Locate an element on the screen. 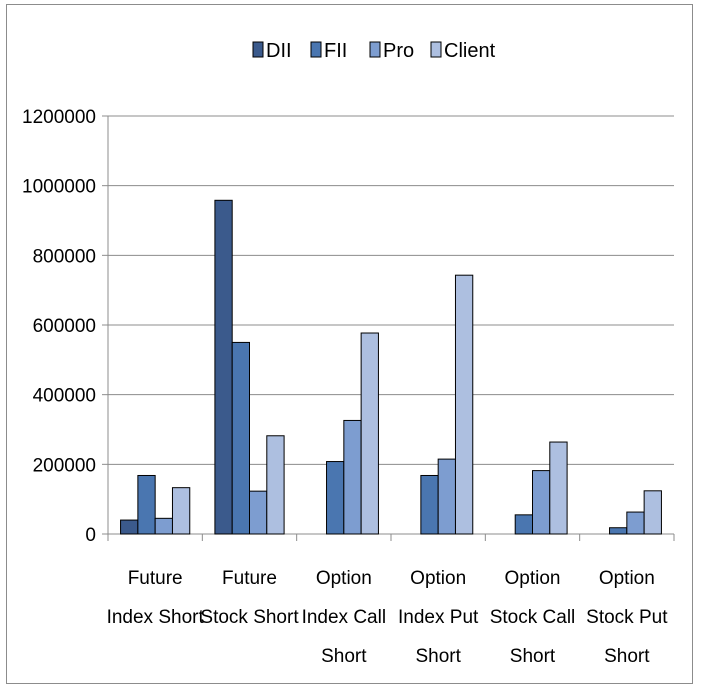 The width and height of the screenshot is (701, 691). legend-label-dii: DII is located at coordinates (279, 51).